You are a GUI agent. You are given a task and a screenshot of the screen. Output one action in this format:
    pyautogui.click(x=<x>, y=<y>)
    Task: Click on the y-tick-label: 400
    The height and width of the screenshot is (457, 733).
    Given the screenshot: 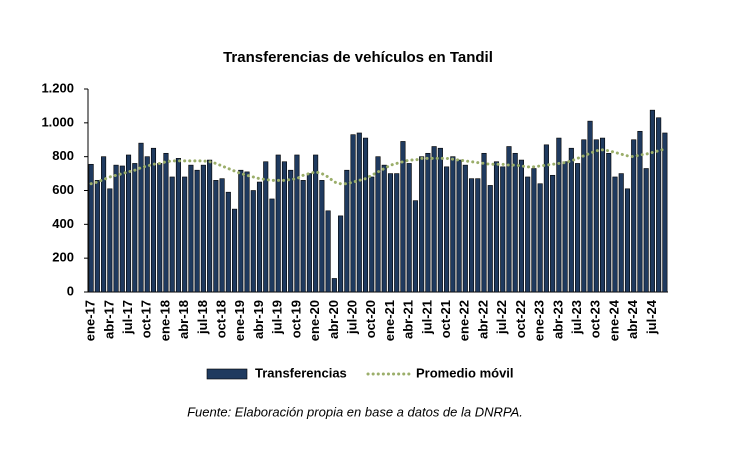 What is the action you would take?
    pyautogui.click(x=63, y=223)
    